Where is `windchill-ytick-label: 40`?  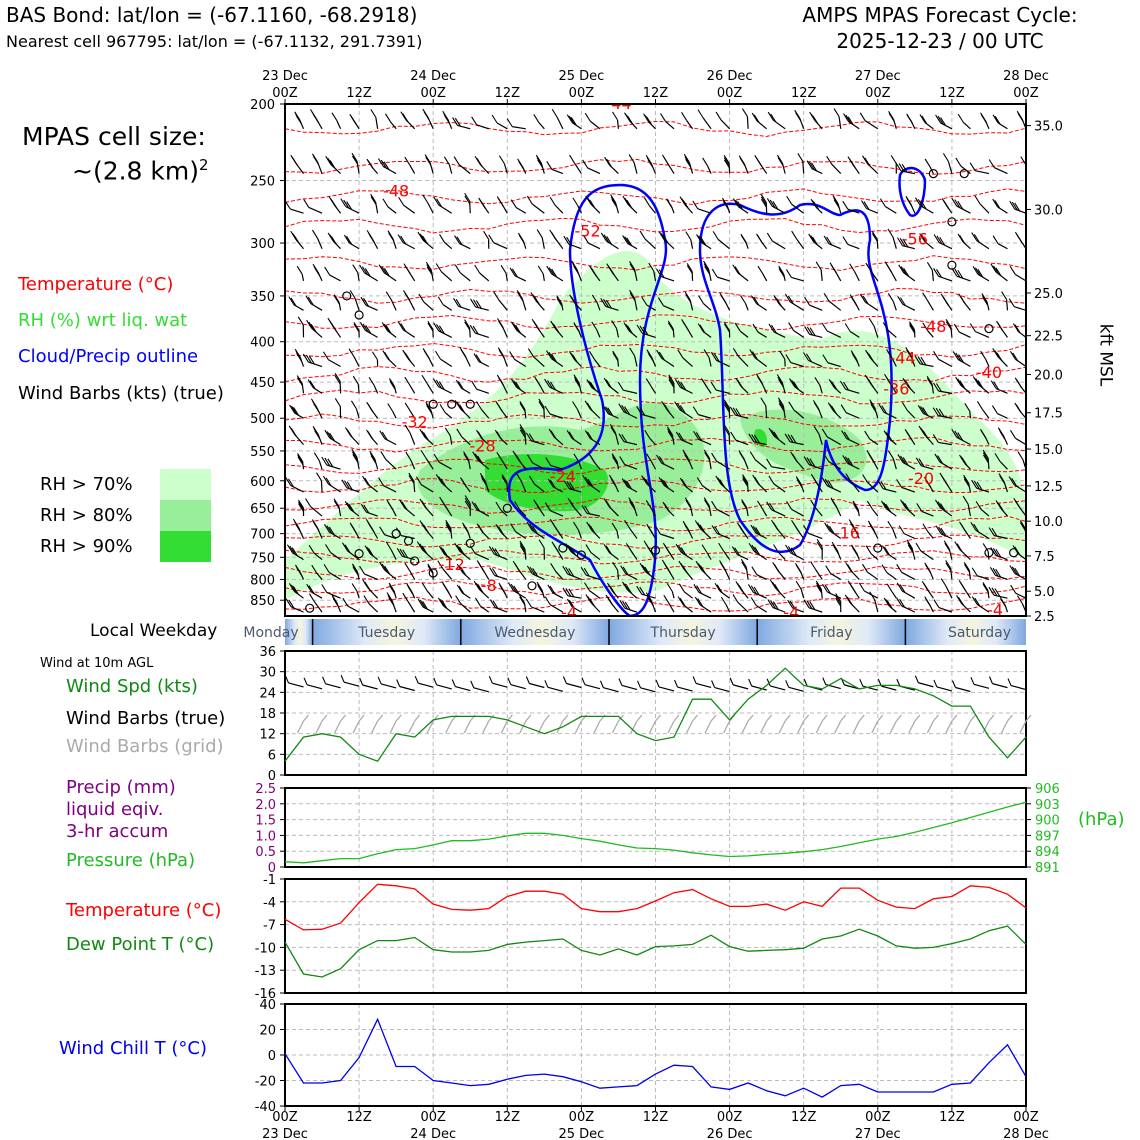
windchill-ytick-label: 40 is located at coordinates (267, 1005).